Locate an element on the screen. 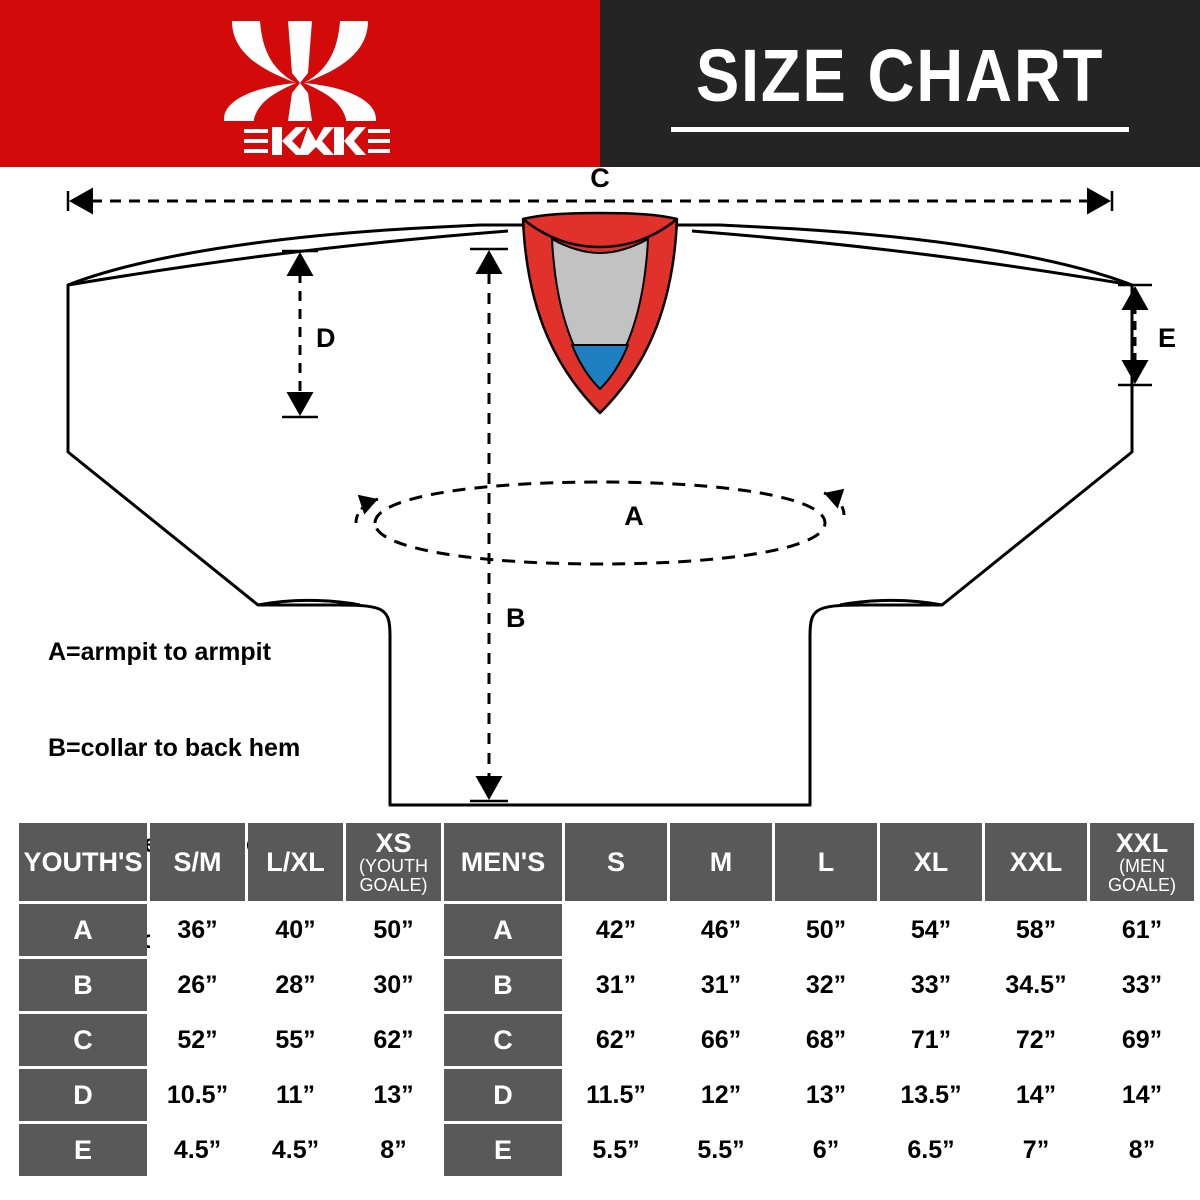 The height and width of the screenshot is (1200, 1200). column-header: XXL (MEN GOALE) is located at coordinates (1142, 862).